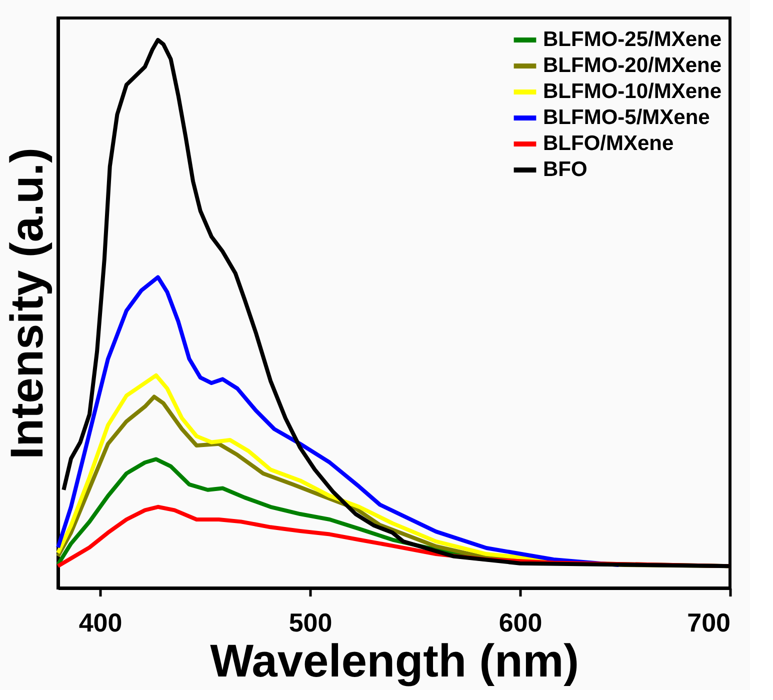 This screenshot has height=700, width=773. I want to click on x-tick-label: 400, so click(100, 623).